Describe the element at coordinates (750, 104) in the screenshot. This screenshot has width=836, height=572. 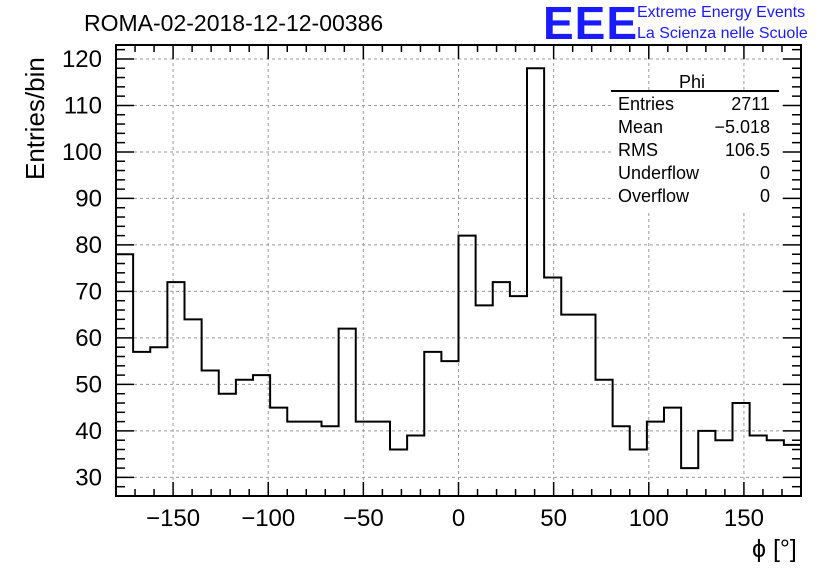
I see `stats-entries-value: 2711` at that location.